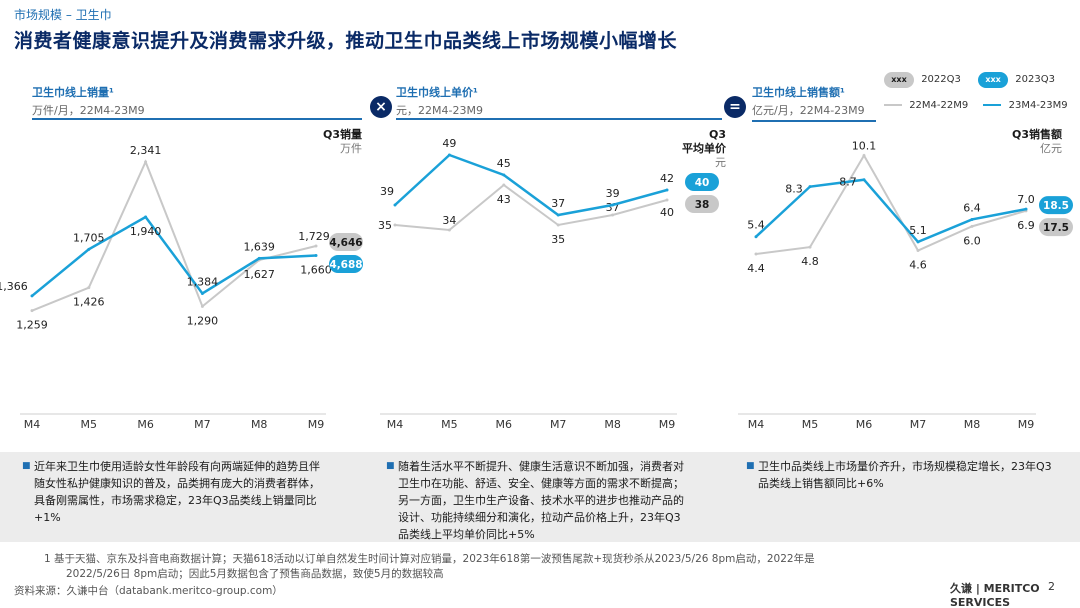  What do you see at coordinates (907, 102) in the screenshot?
I see `panel-head-sales: 卫生巾线上销售额¹ 亿元/月，22M4-23M9` at bounding box center [907, 102].